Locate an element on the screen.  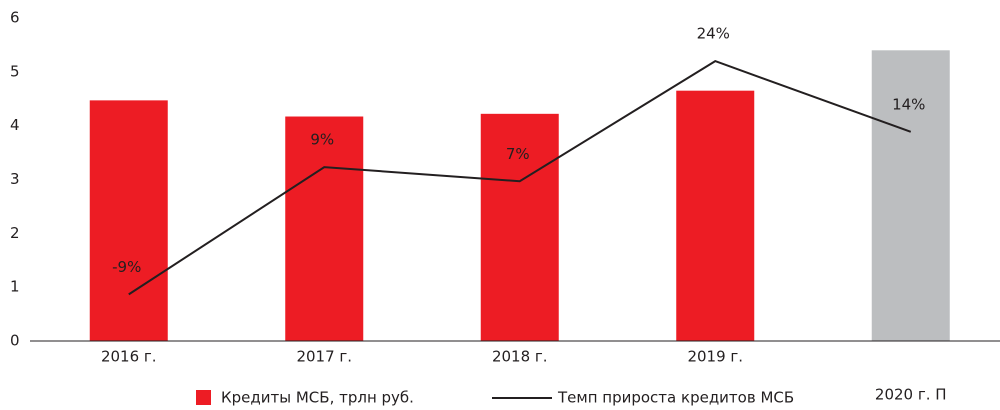
legend-swatch is located at coordinates (203, 397).